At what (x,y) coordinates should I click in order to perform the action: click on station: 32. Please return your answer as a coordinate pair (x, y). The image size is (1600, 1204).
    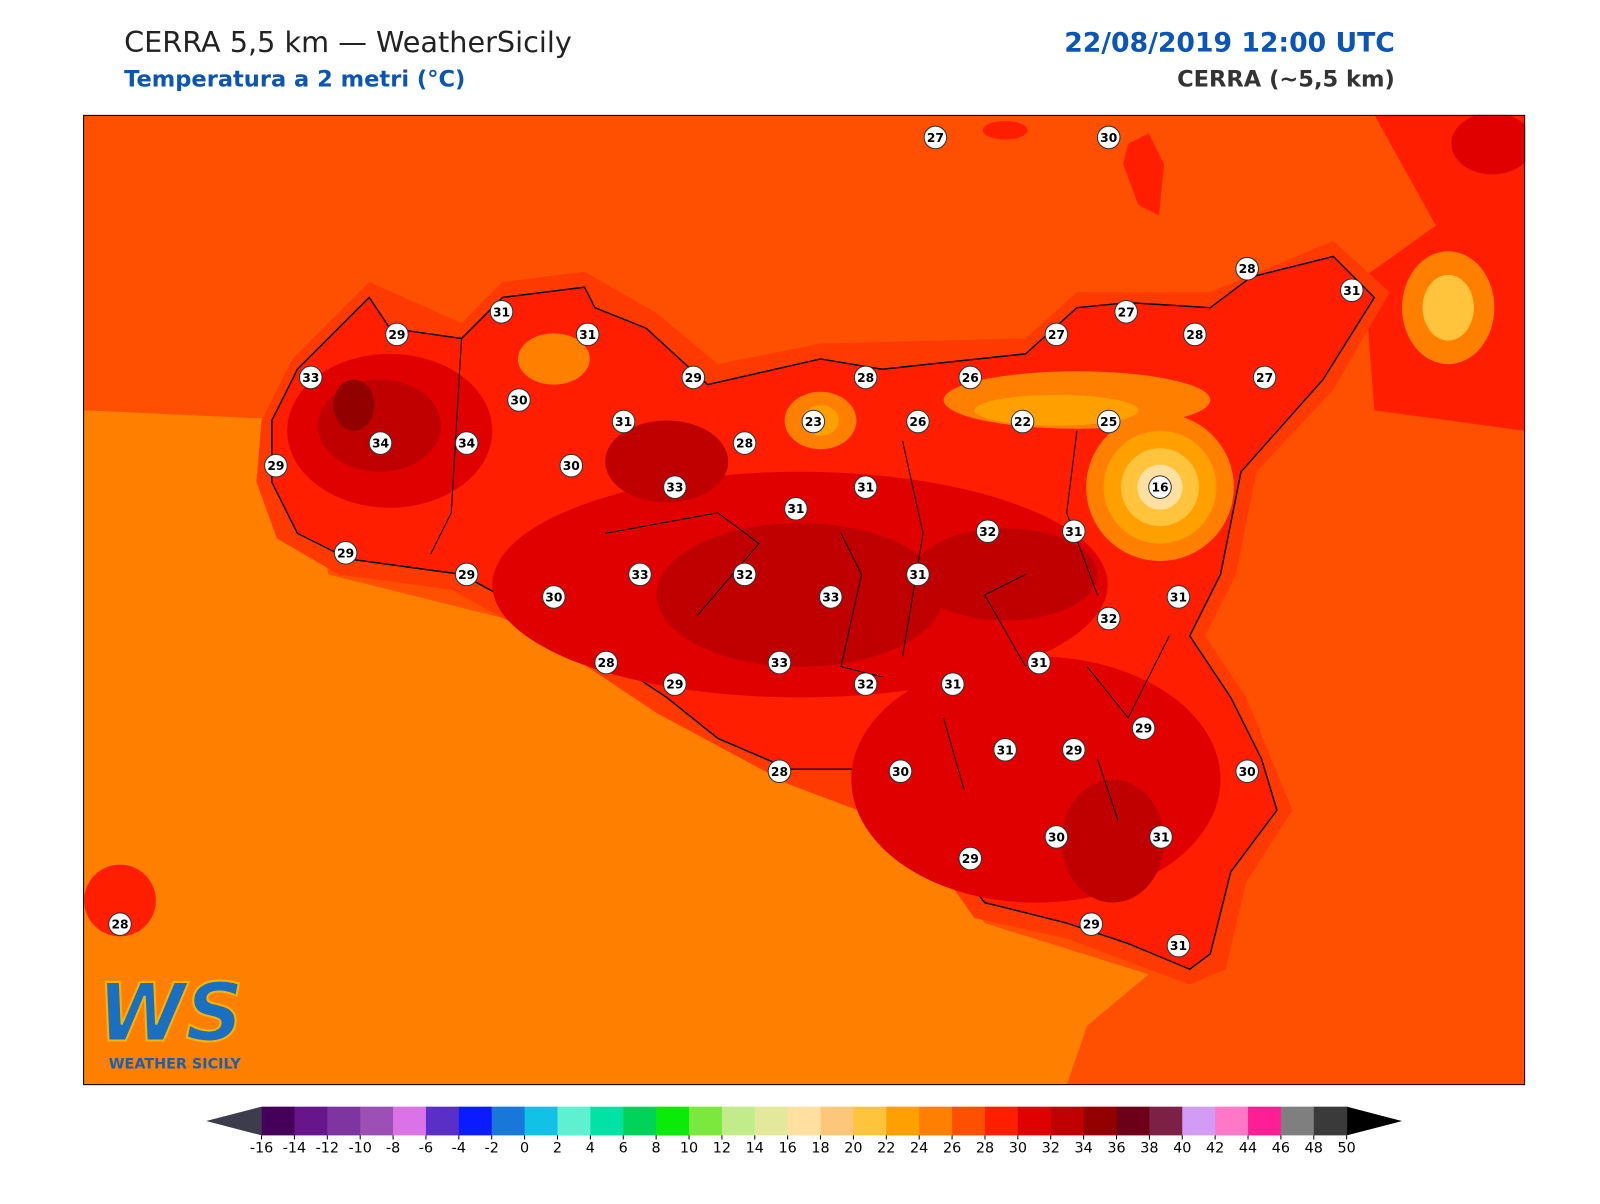
    Looking at the image, I should click on (744, 574).